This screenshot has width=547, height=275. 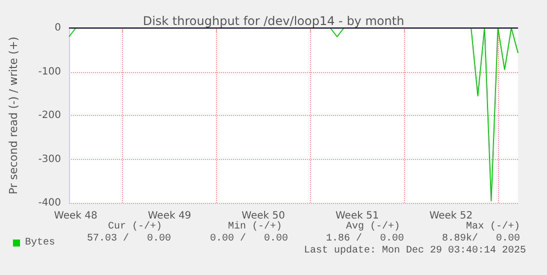 What do you see at coordinates (49, 203) in the screenshot?
I see `y-tick-label: -400` at bounding box center [49, 203].